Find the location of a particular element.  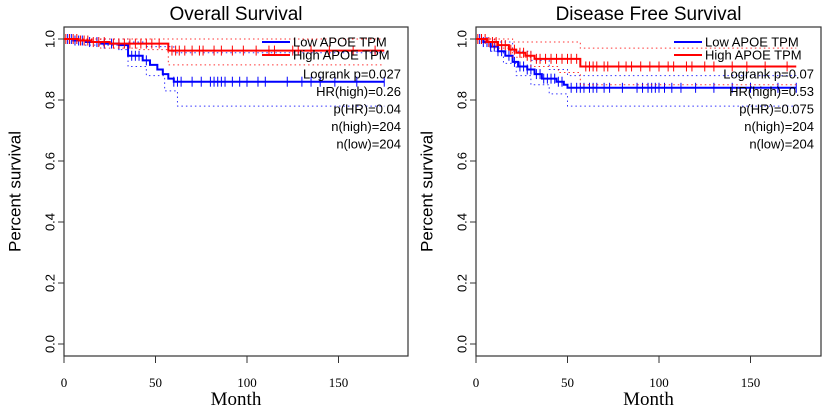

chart-title: Overall Survival is located at coordinates (235, 14).